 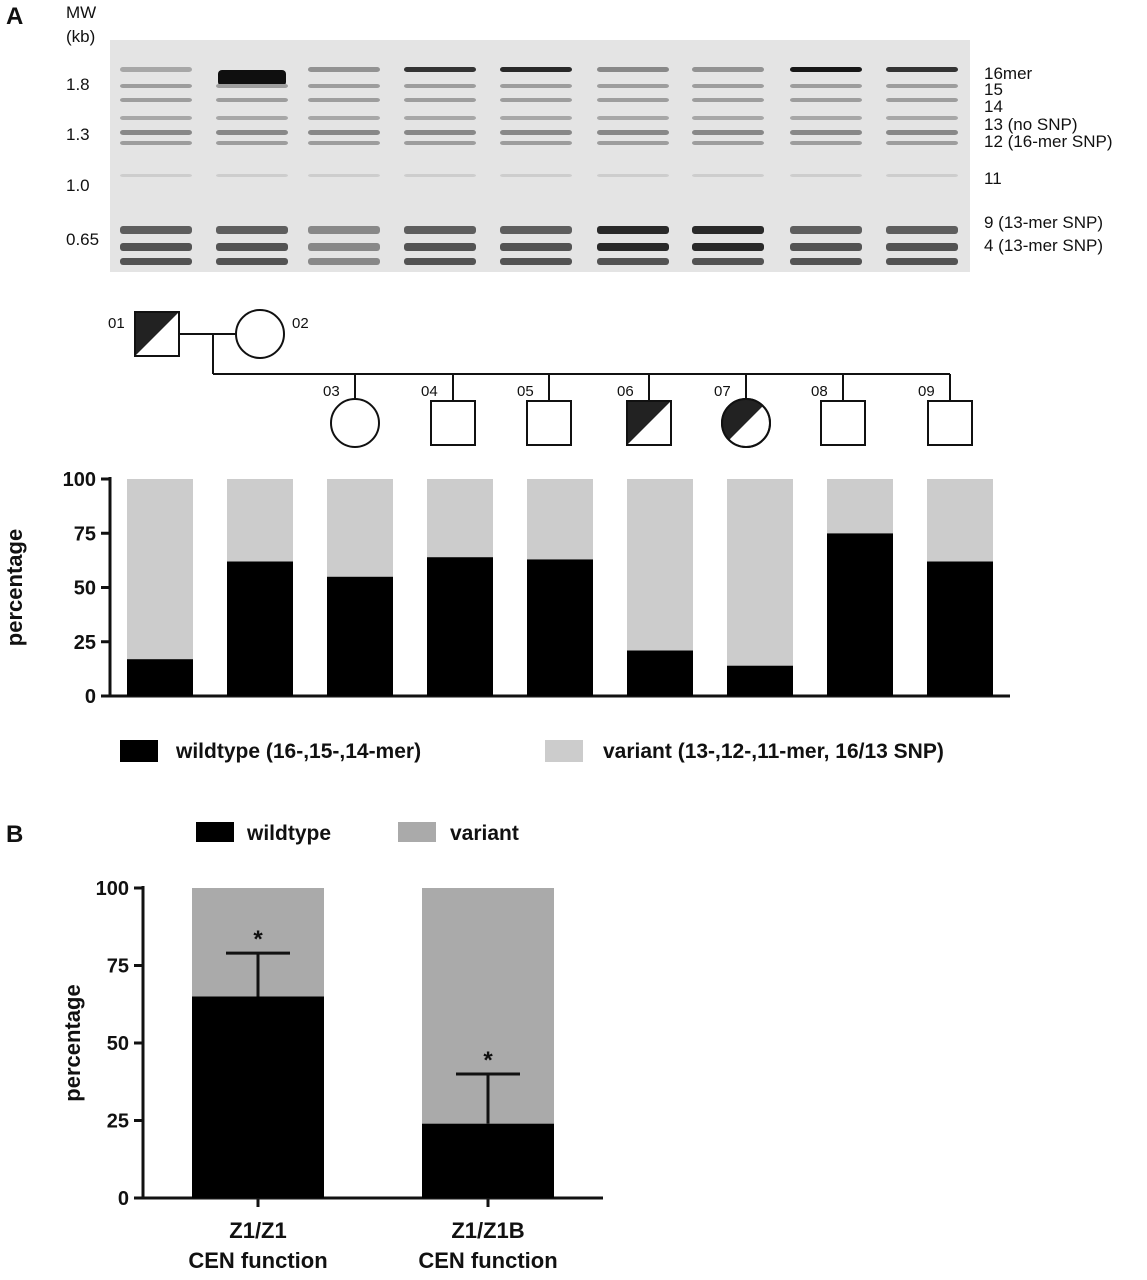 I want to click on pedigree-id: 05, so click(x=525, y=391).